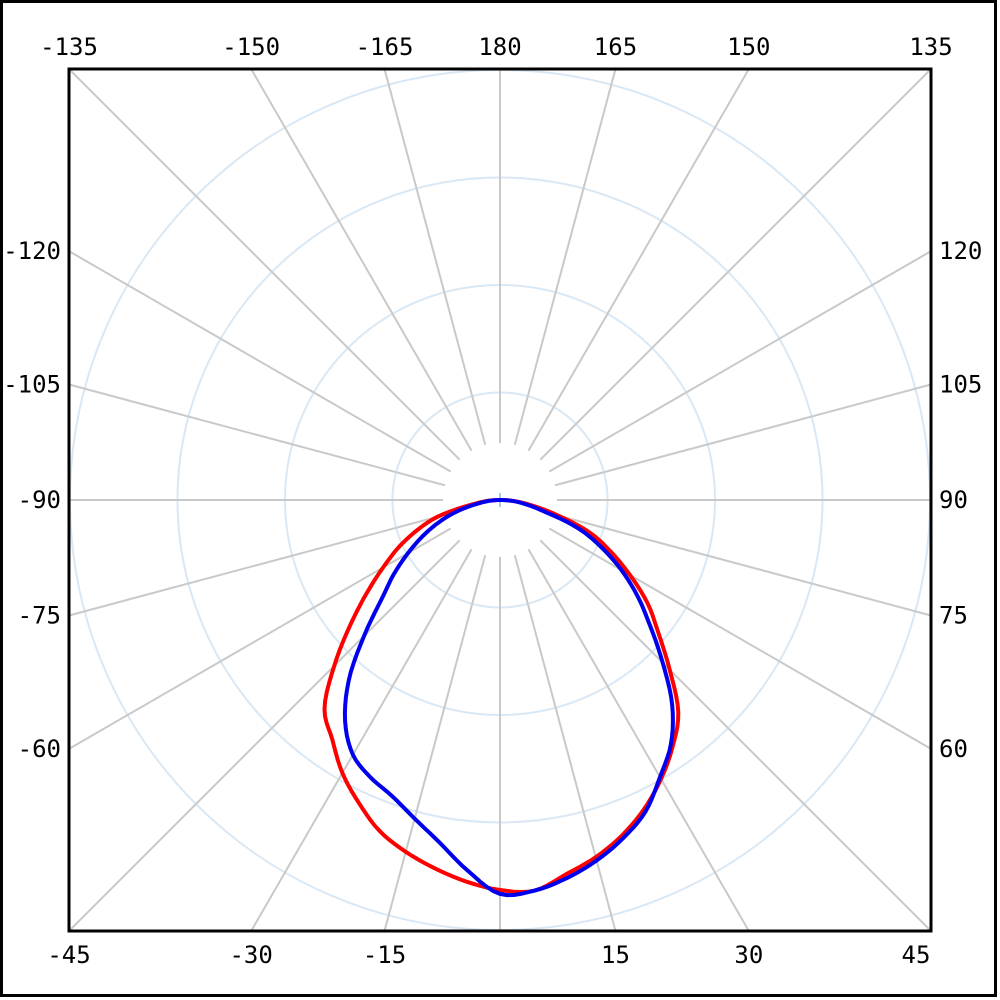 The height and width of the screenshot is (1000, 1000). I want to click on intensity-curves, so click(501, 698).